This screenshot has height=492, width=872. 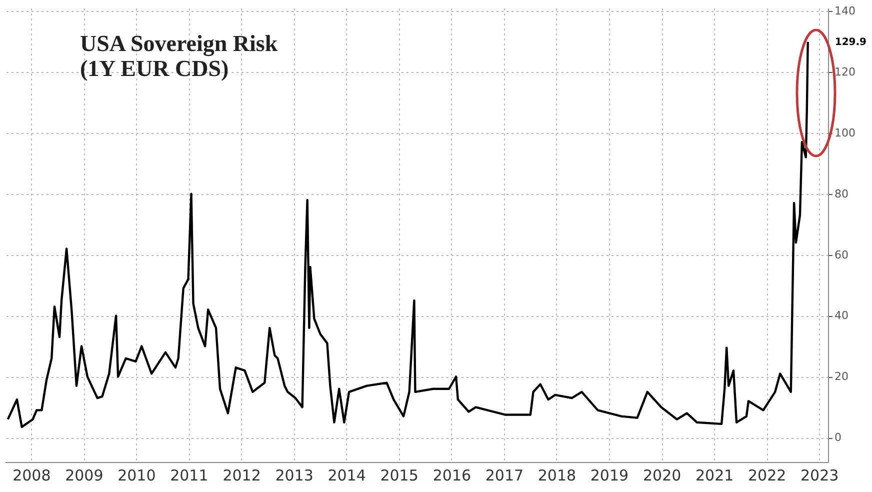 I want to click on x-tick-label: 2016, so click(x=452, y=475).